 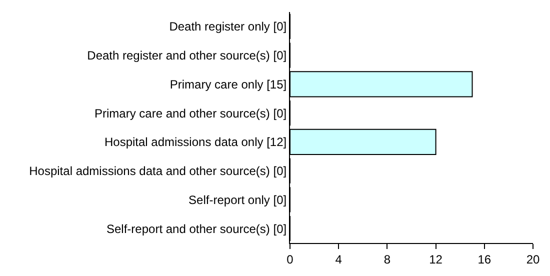 What do you see at coordinates (436, 259) in the screenshot?
I see `x-tick-label: 12` at bounding box center [436, 259].